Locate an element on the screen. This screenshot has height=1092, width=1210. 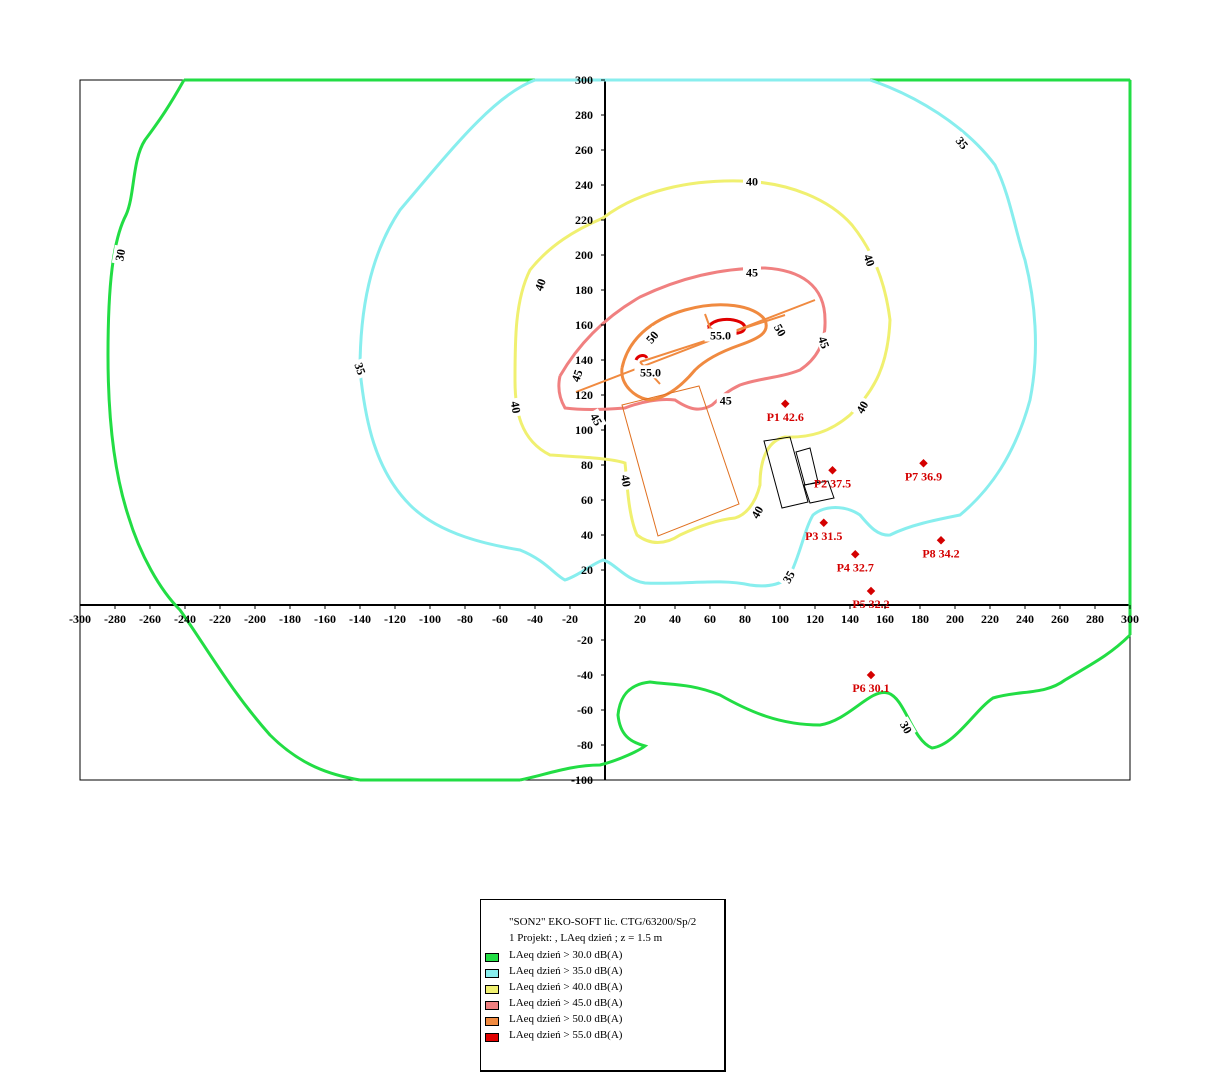
receiver-p3: P3 31.5 is located at coordinates (823, 530).